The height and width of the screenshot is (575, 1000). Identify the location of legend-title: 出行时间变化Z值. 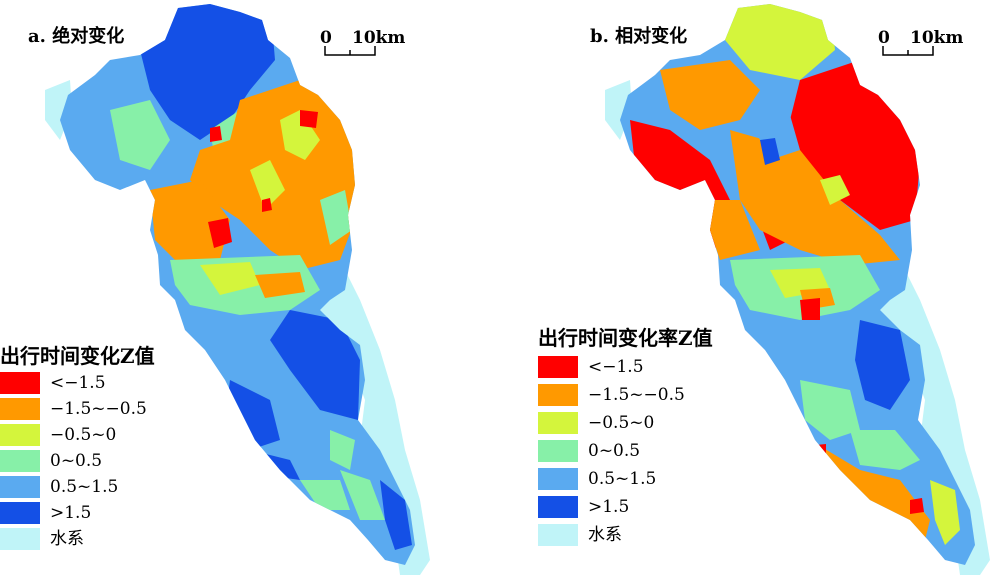
(77, 356).